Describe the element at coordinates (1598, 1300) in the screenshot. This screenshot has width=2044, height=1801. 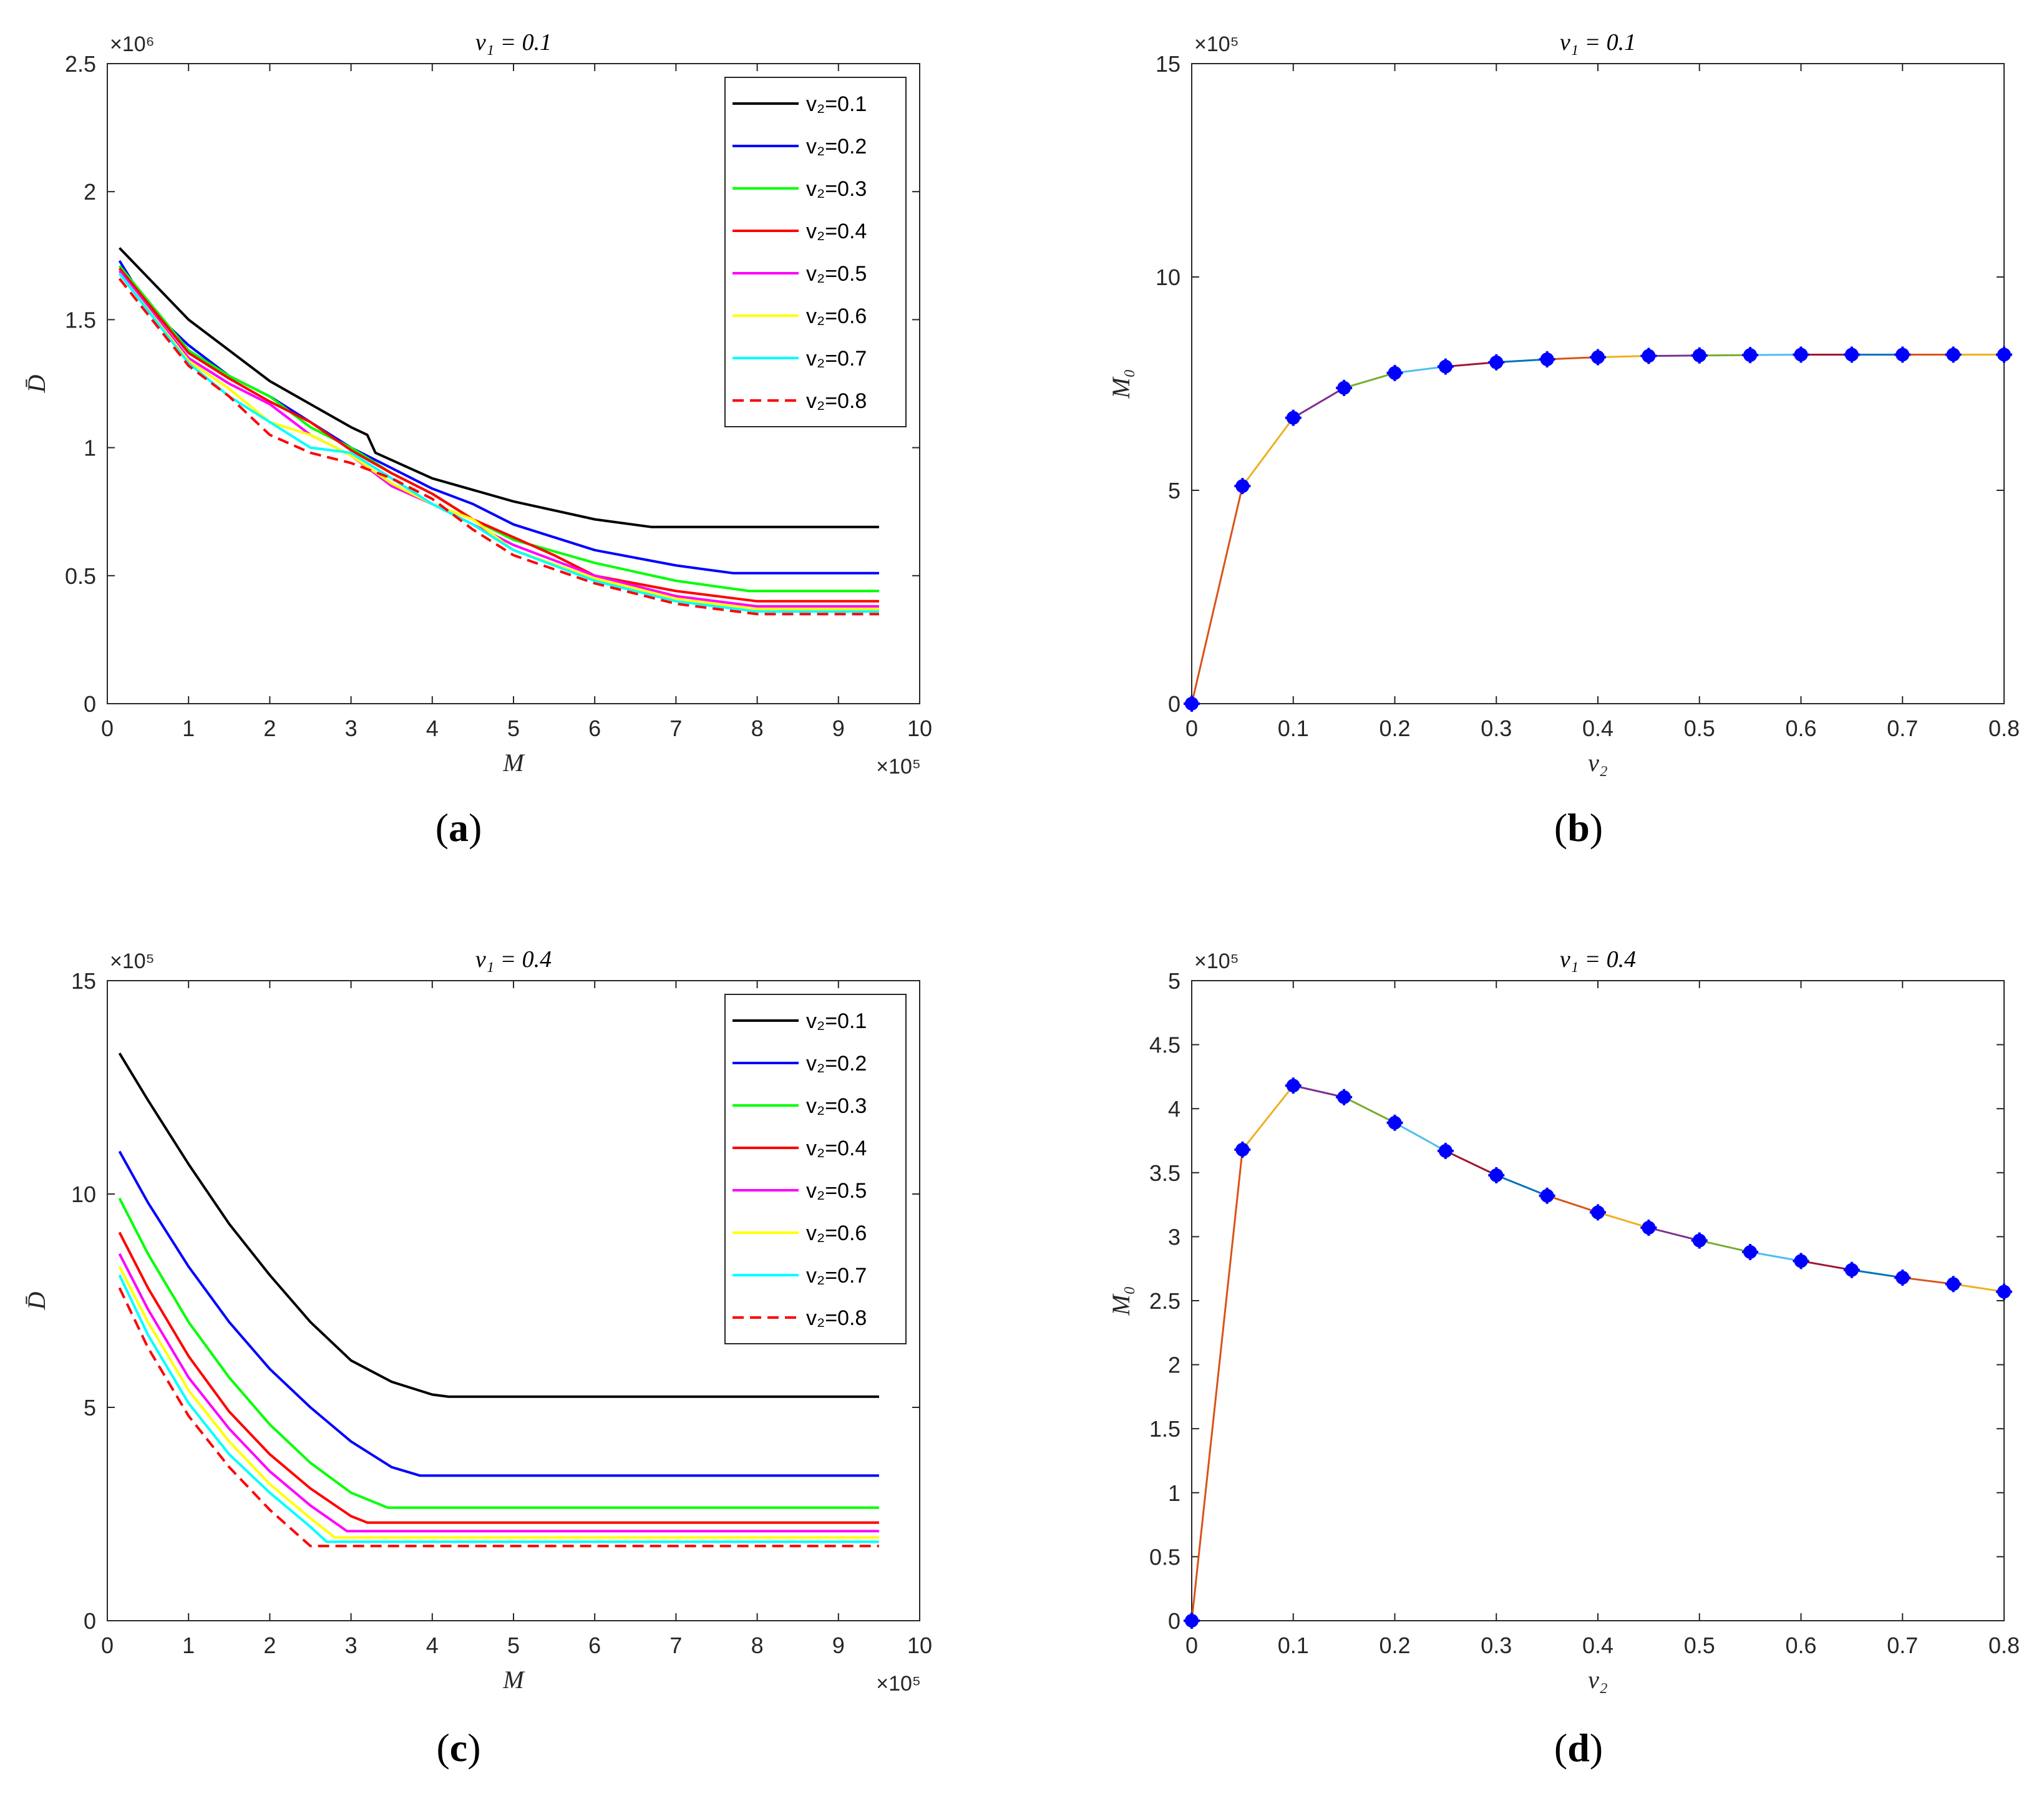
I see `plot-frame` at that location.